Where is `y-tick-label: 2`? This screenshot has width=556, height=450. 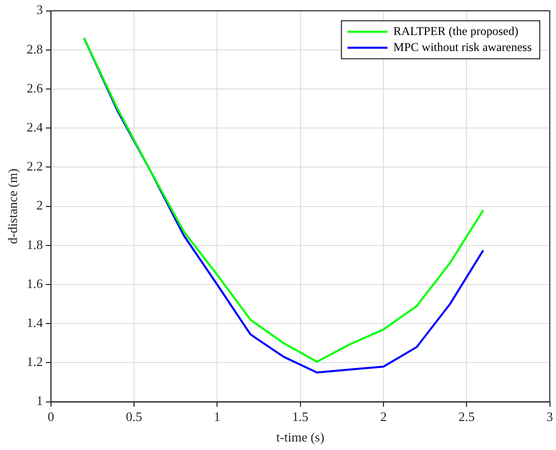
y-tick-label: 2 is located at coordinates (39, 205).